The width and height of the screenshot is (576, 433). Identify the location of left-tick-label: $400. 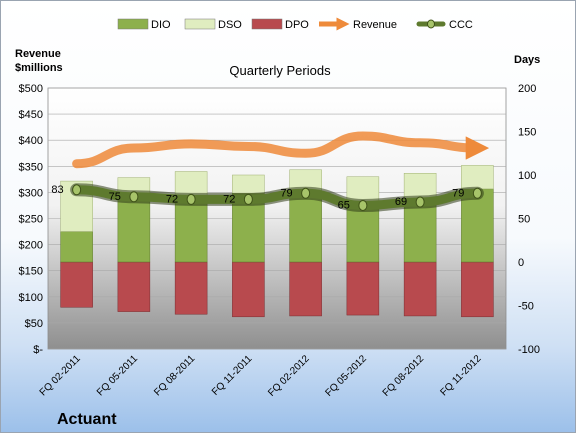
(31, 141).